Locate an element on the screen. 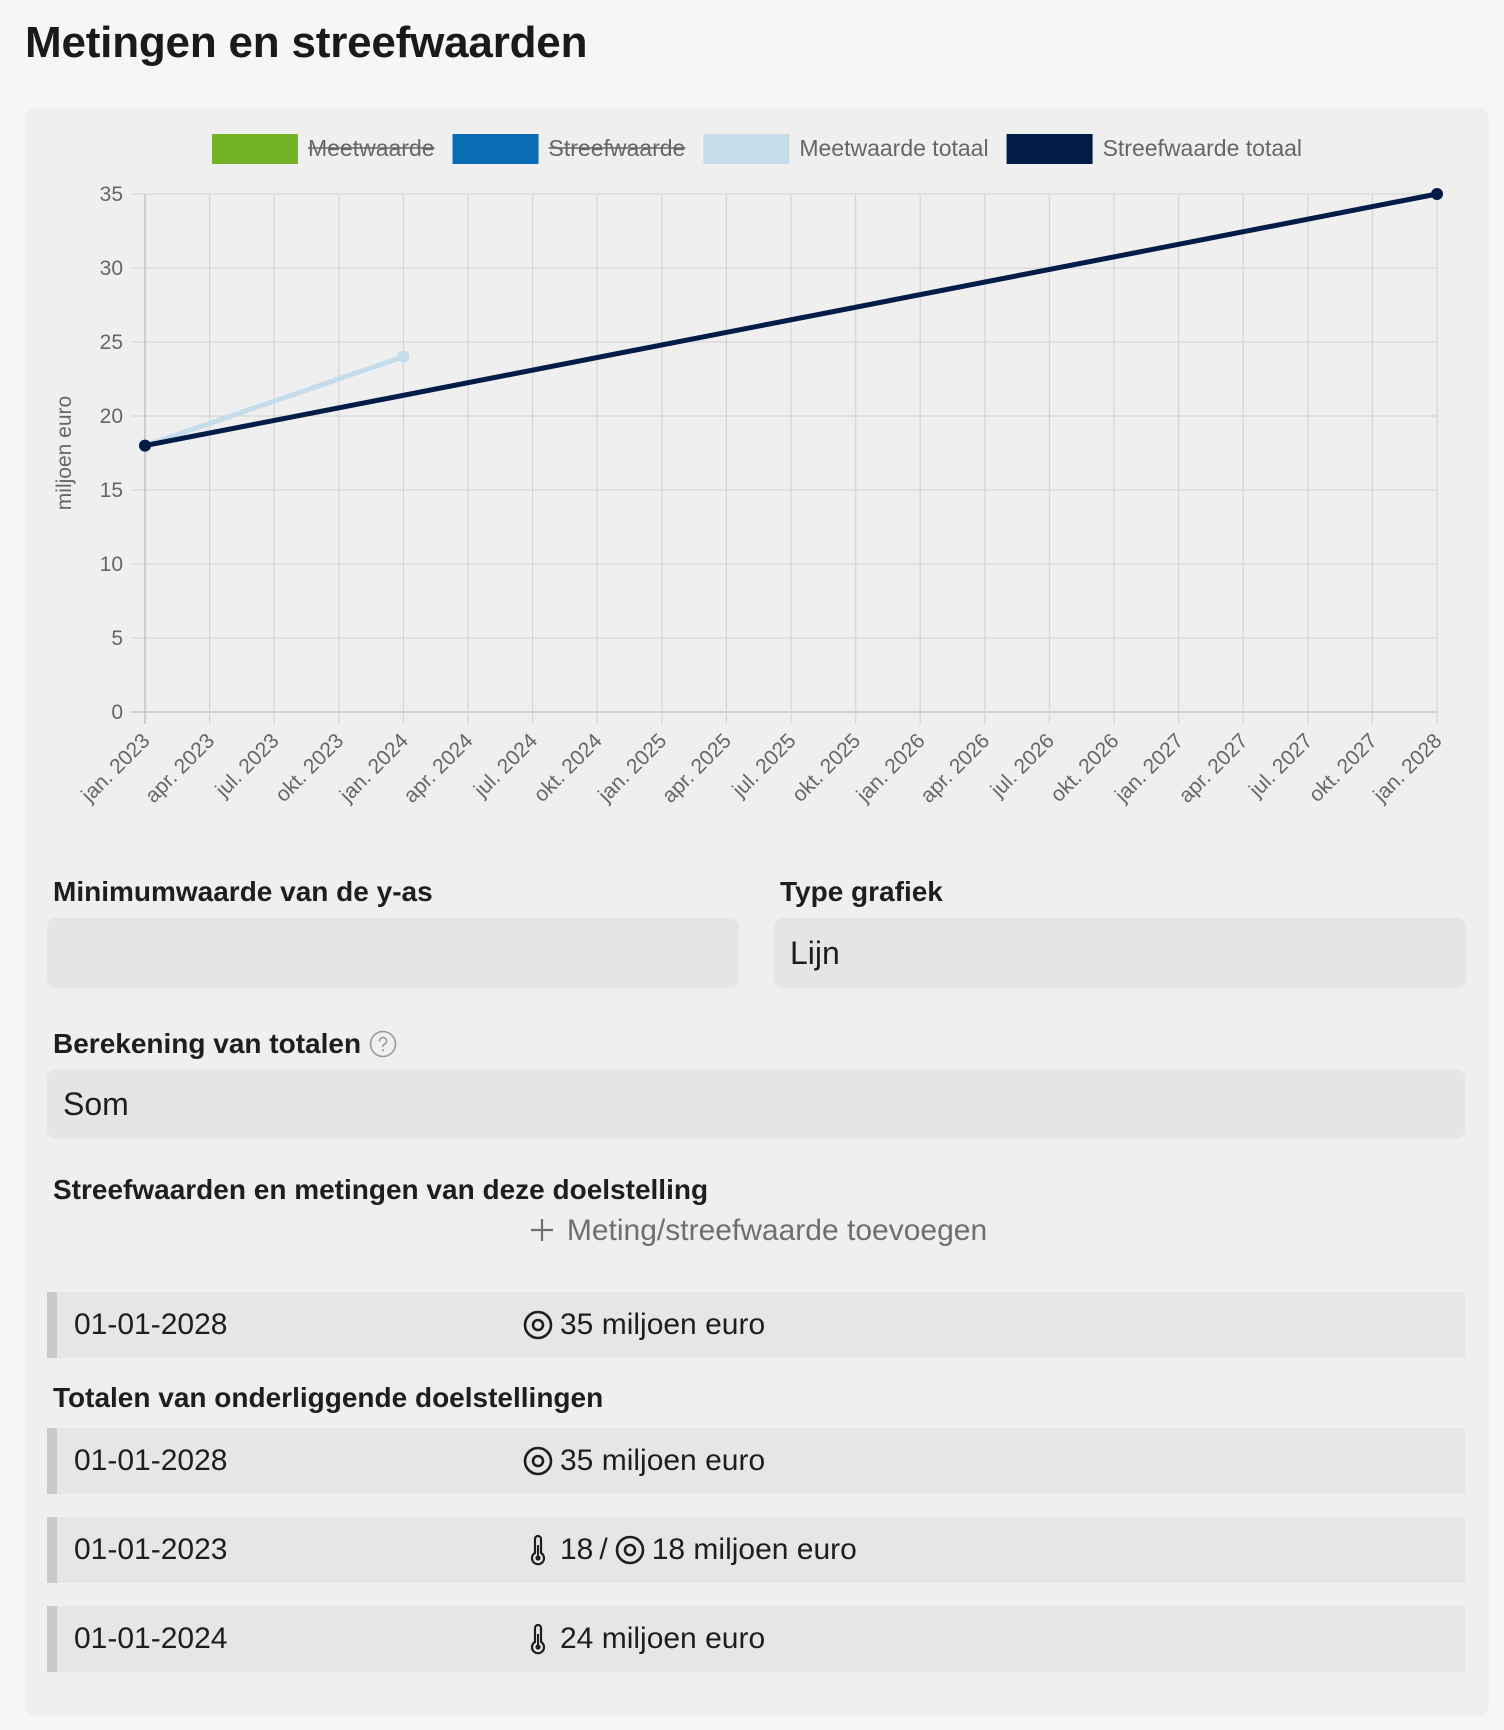  row-value: 18 miljoen euro is located at coordinates (754, 1549).